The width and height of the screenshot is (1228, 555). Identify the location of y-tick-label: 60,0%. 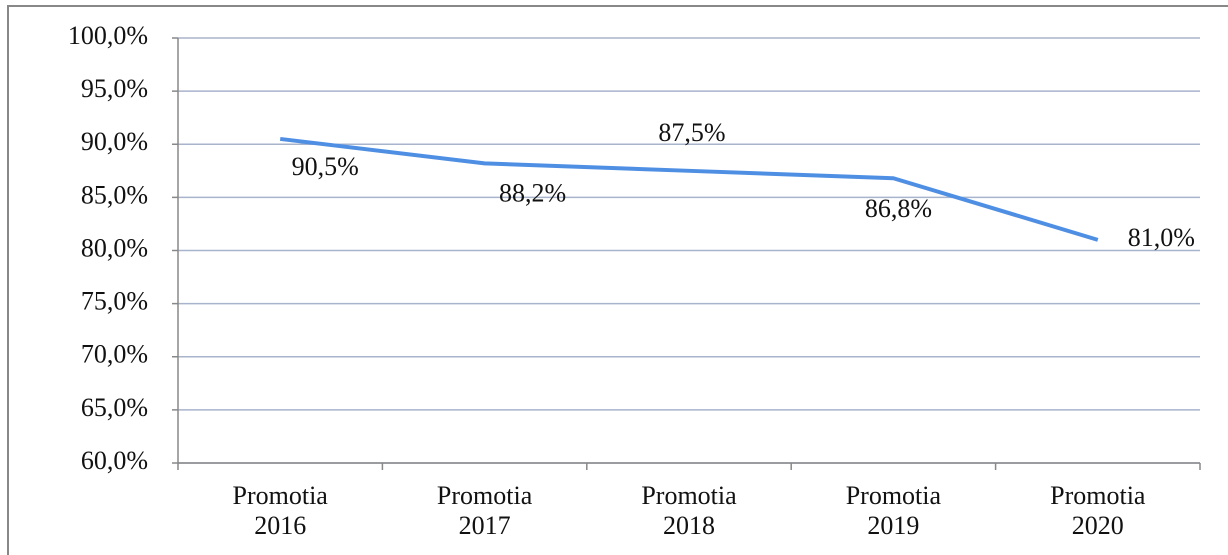
(114, 460).